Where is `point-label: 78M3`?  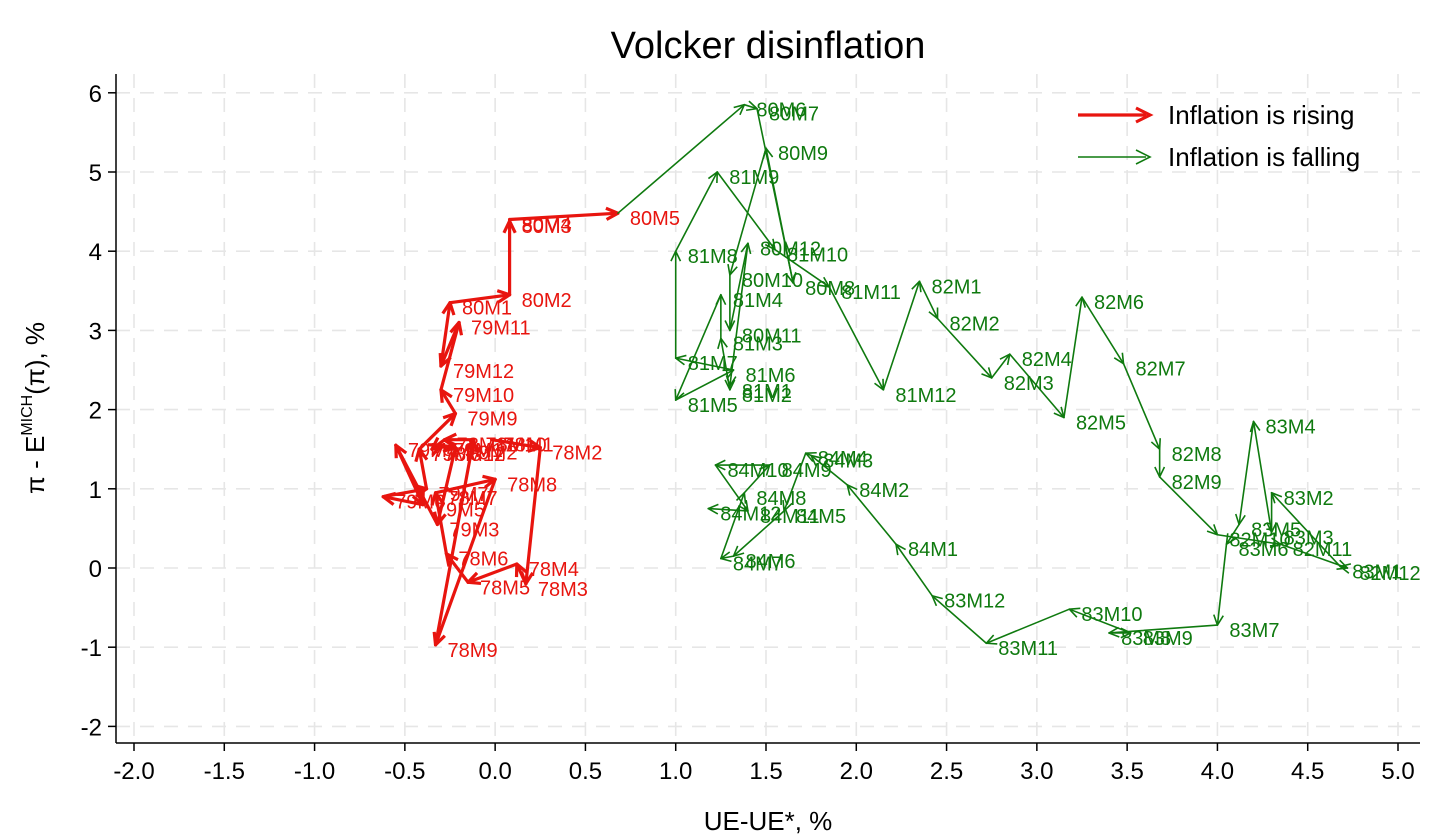 point-label: 78M3 is located at coordinates (563, 590).